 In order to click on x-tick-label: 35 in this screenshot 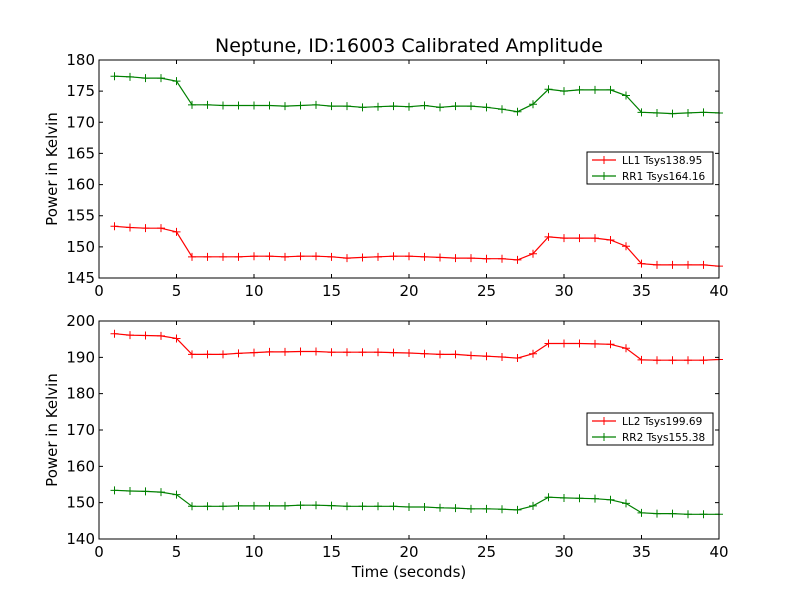, I will do `click(641, 552)`.